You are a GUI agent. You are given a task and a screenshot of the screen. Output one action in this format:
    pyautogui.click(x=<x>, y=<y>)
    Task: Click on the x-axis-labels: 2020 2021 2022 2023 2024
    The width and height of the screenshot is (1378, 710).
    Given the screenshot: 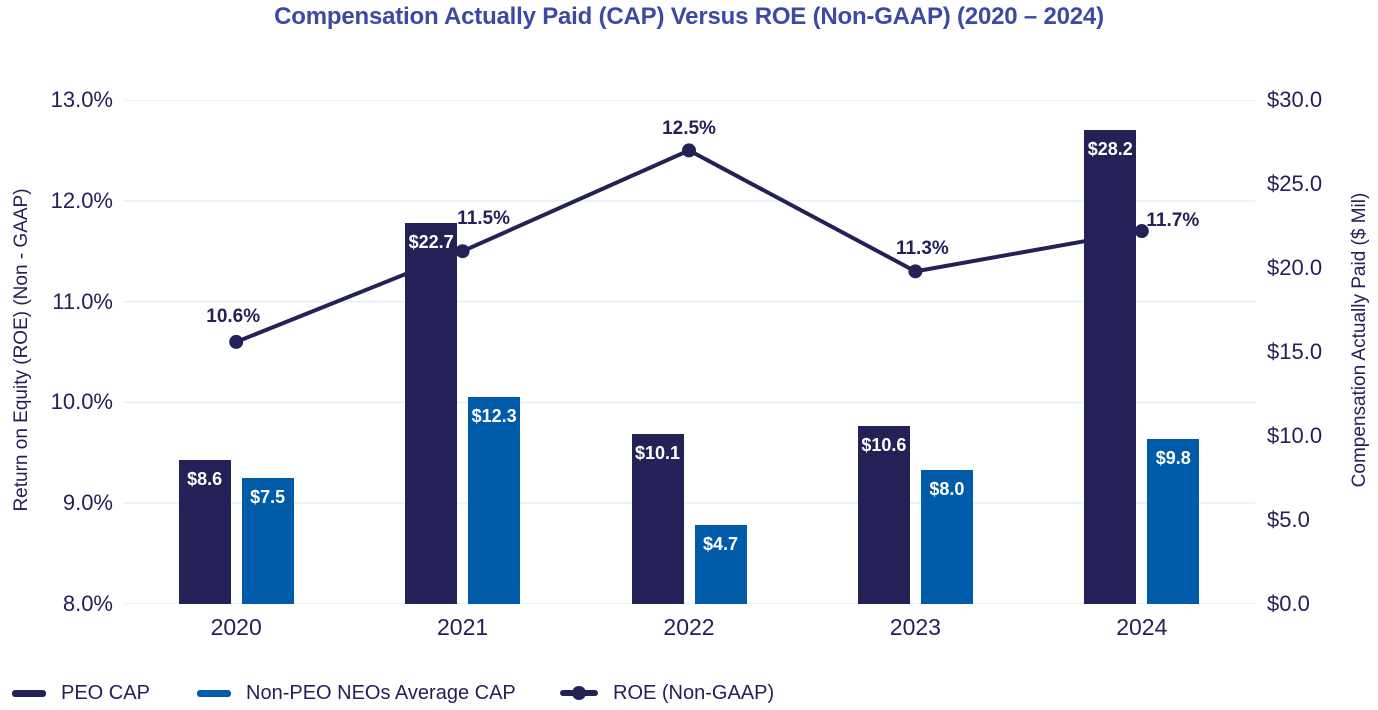 What is the action you would take?
    pyautogui.click(x=689, y=629)
    